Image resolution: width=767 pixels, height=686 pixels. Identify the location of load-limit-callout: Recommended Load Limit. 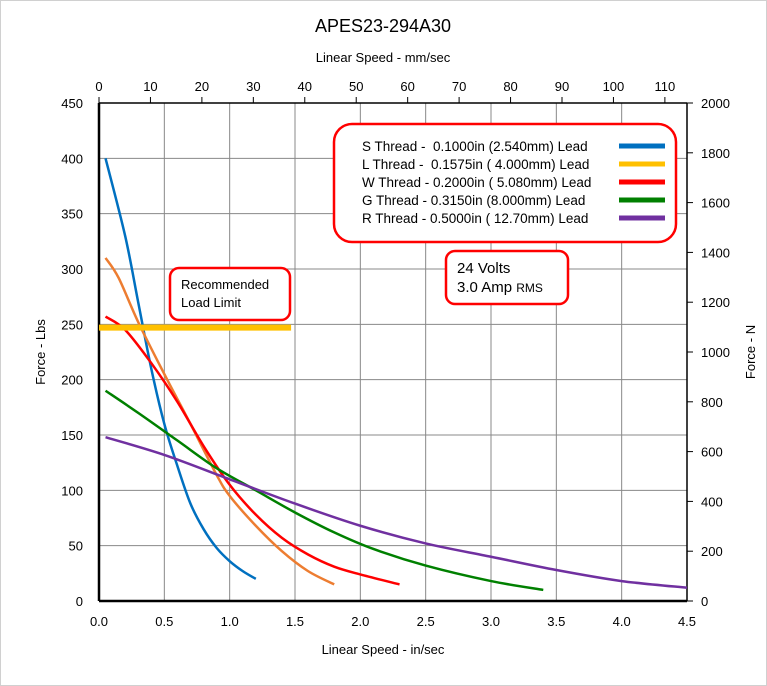
(230, 294).